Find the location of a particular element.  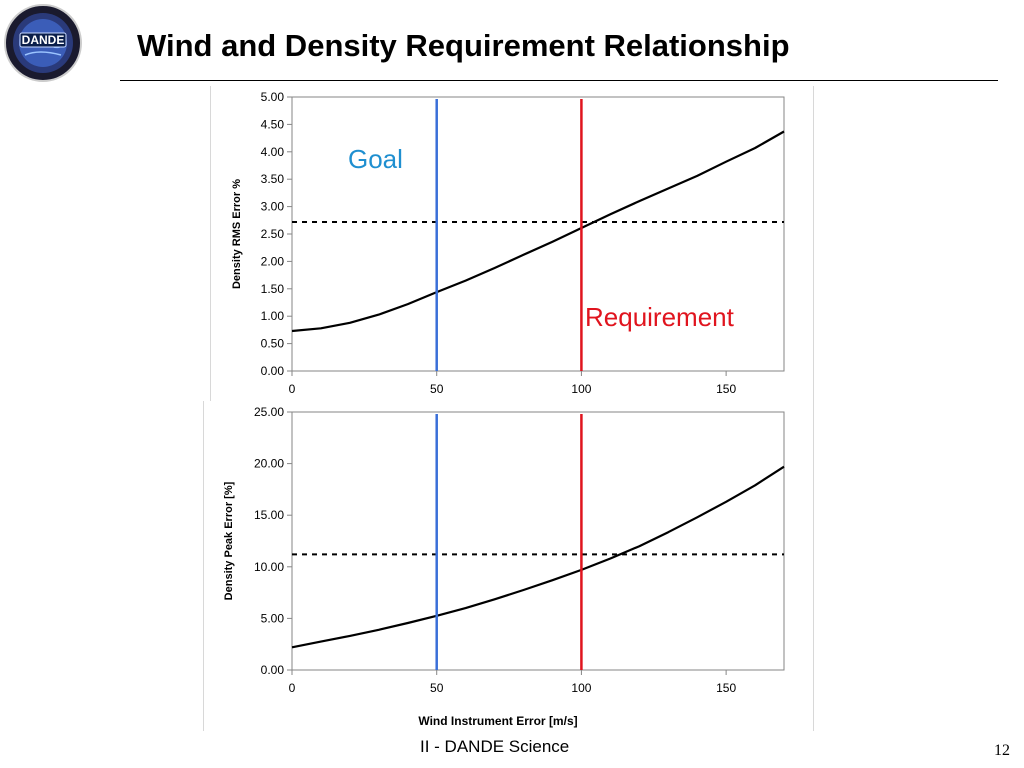

title-divider is located at coordinates (559, 80).